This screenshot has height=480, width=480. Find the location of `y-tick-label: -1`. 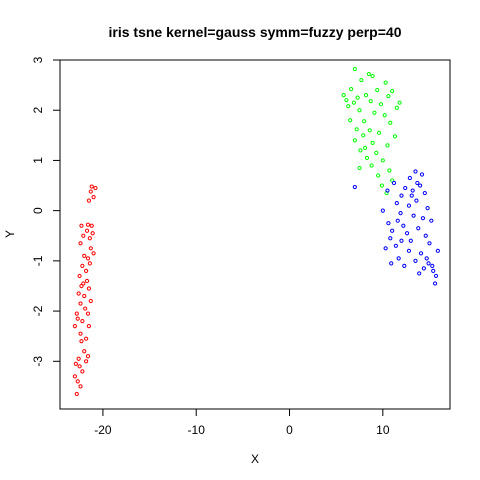

y-tick-label: -1 is located at coordinates (38, 260).